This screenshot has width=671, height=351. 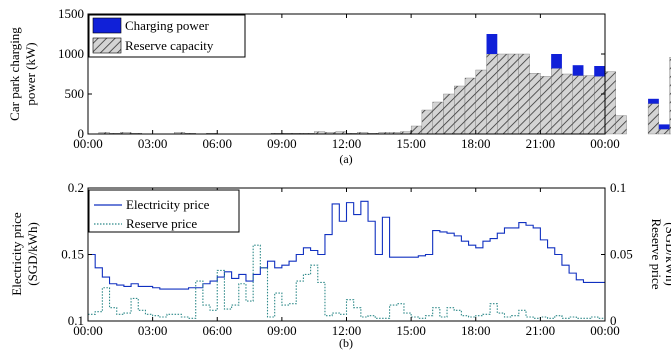 I want to click on y-axis-label-line-2: power (kW), so click(x=30, y=73).